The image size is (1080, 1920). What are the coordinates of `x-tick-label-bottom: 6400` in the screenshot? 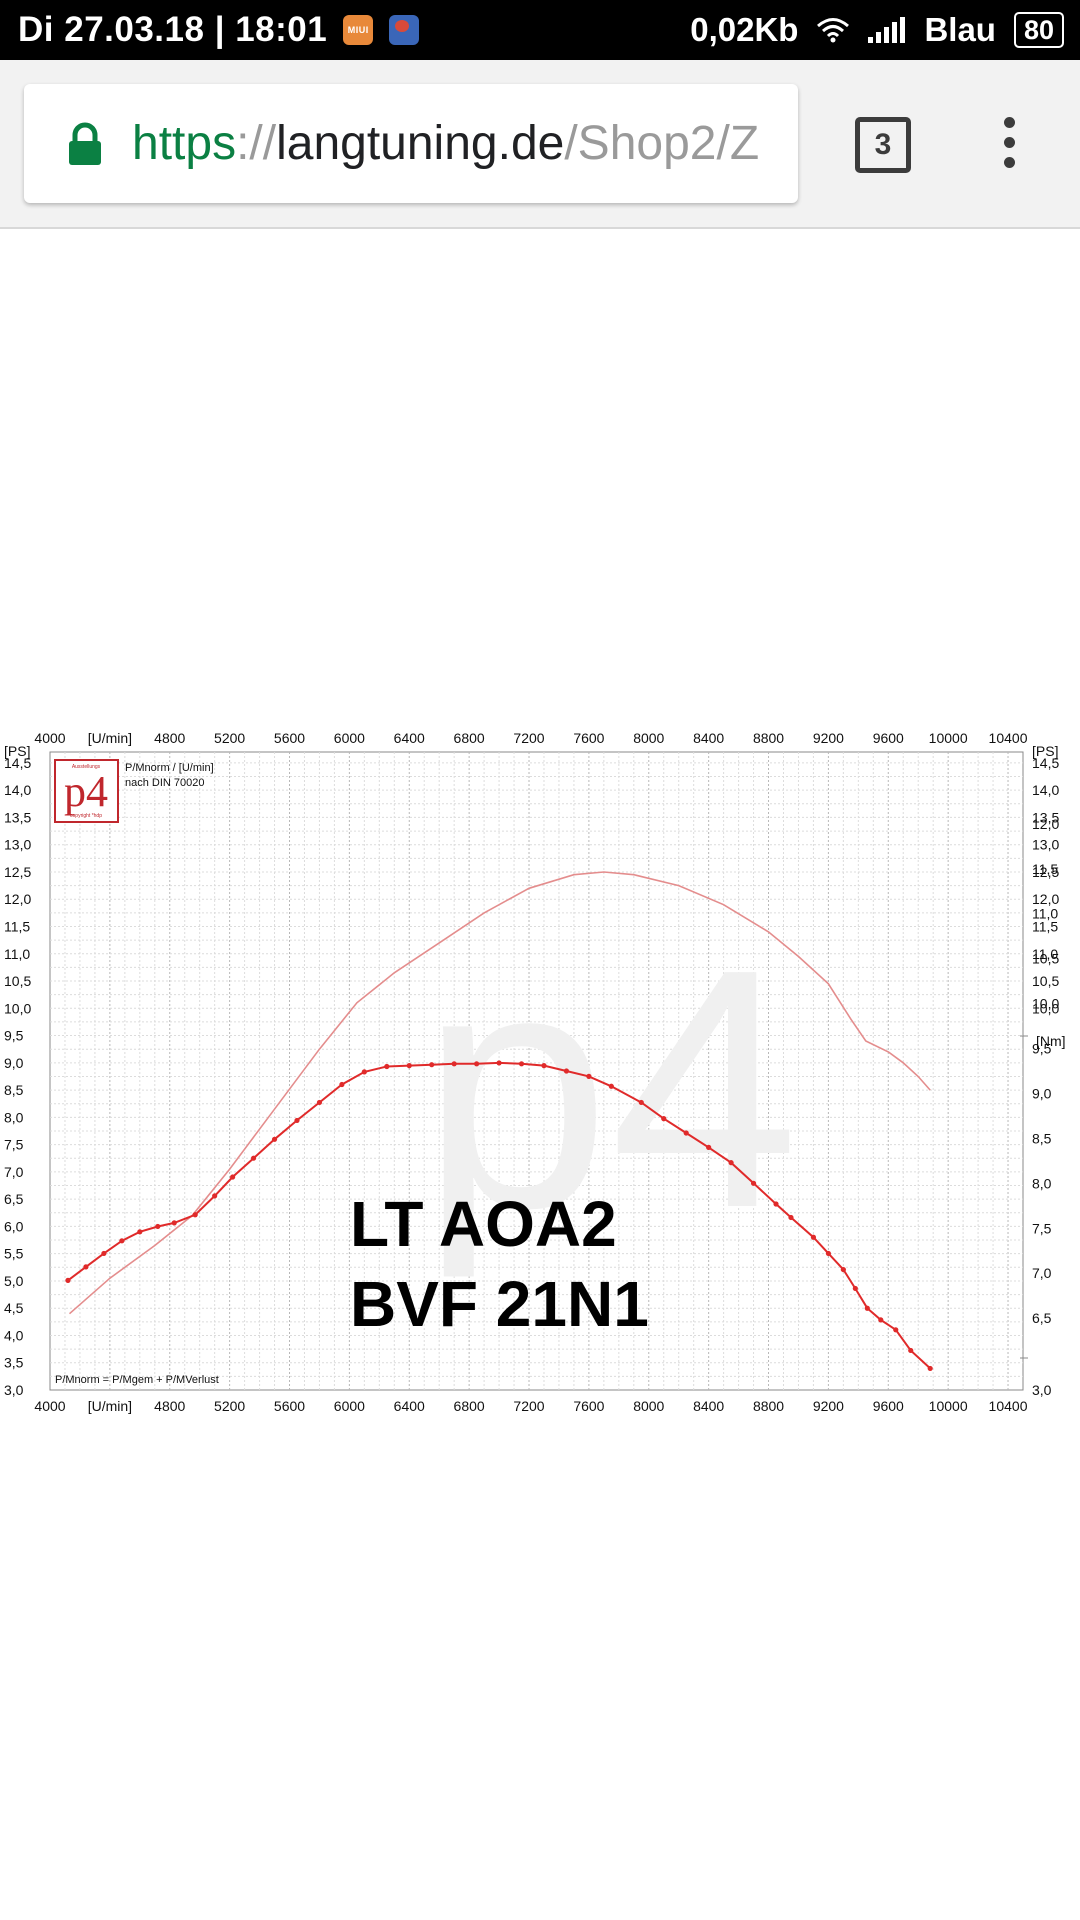 It's located at (409, 1406).